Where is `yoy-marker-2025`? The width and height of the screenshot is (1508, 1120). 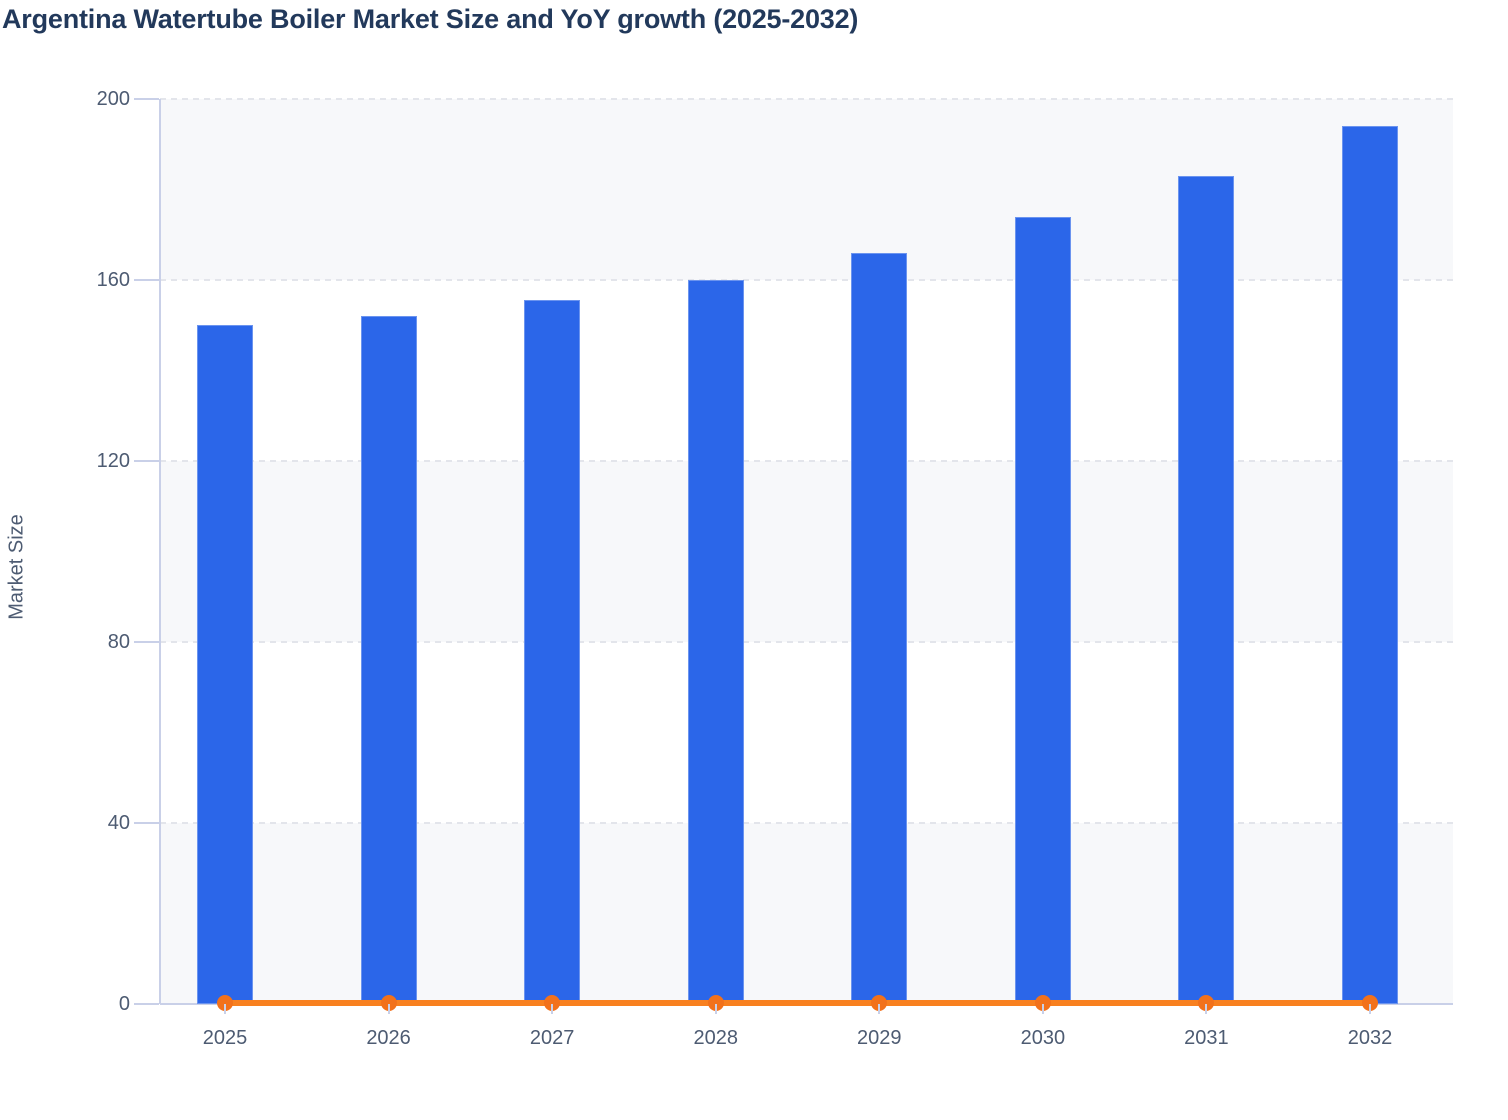 yoy-marker-2025 is located at coordinates (225, 1003).